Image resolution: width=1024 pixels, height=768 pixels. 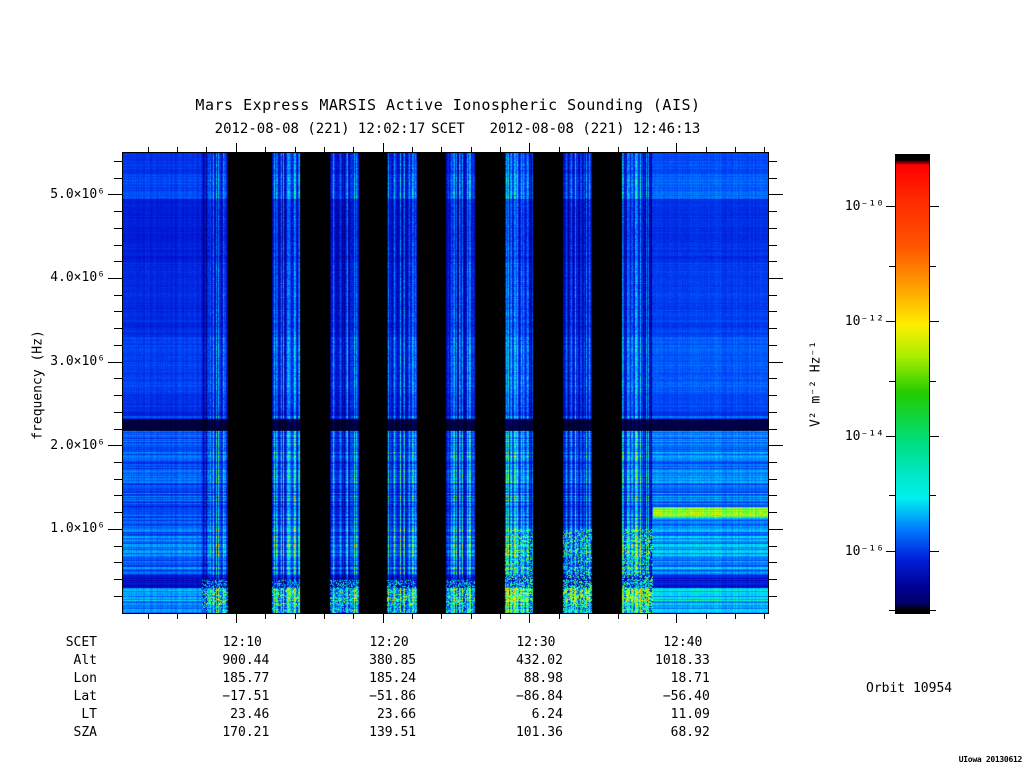 I want to click on orbit-label: Orbit 10954, so click(x=909, y=688).